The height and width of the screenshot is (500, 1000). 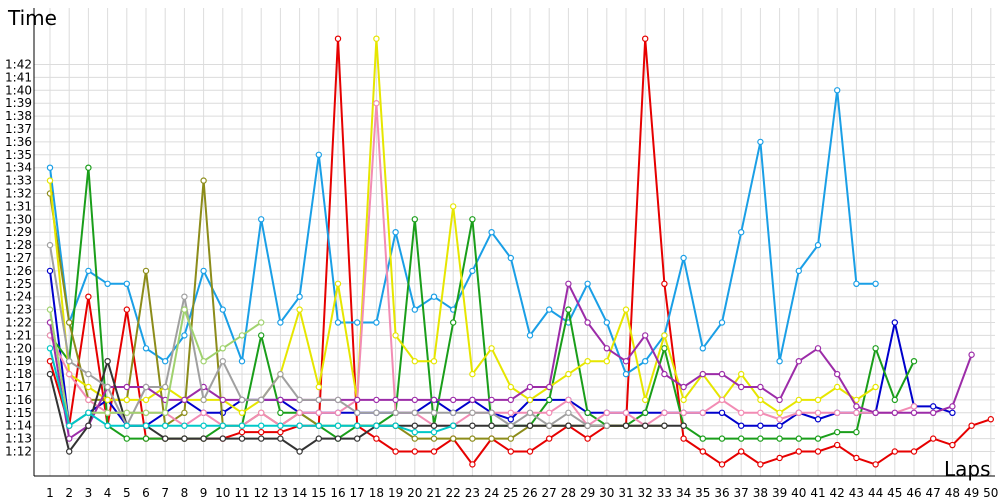 What do you see at coordinates (18, 103) in the screenshot?
I see `y-tick-label: 1:39` at bounding box center [18, 103].